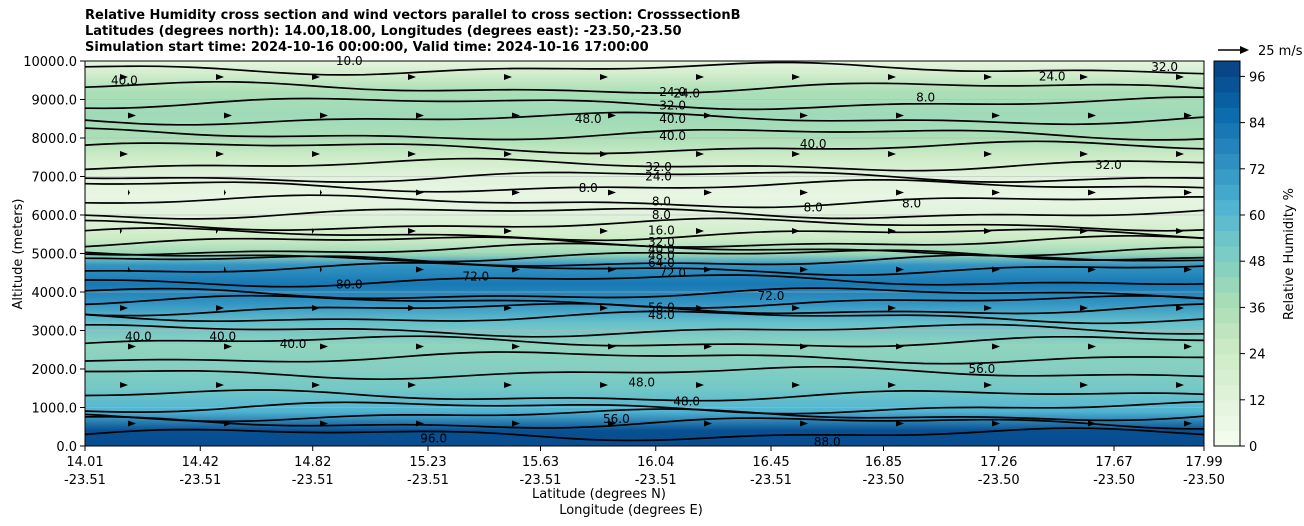 This screenshot has height=526, width=1304. What do you see at coordinates (883, 462) in the screenshot?
I see `x-tick-label-lat: 16.85` at bounding box center [883, 462].